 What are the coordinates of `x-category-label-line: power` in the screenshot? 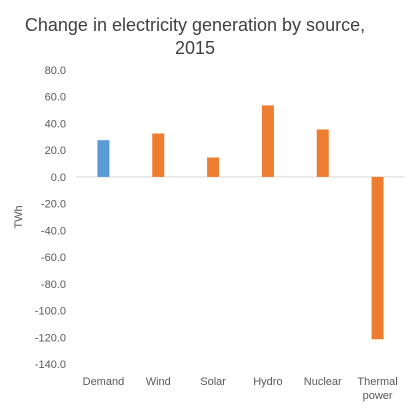 It's located at (378, 396).